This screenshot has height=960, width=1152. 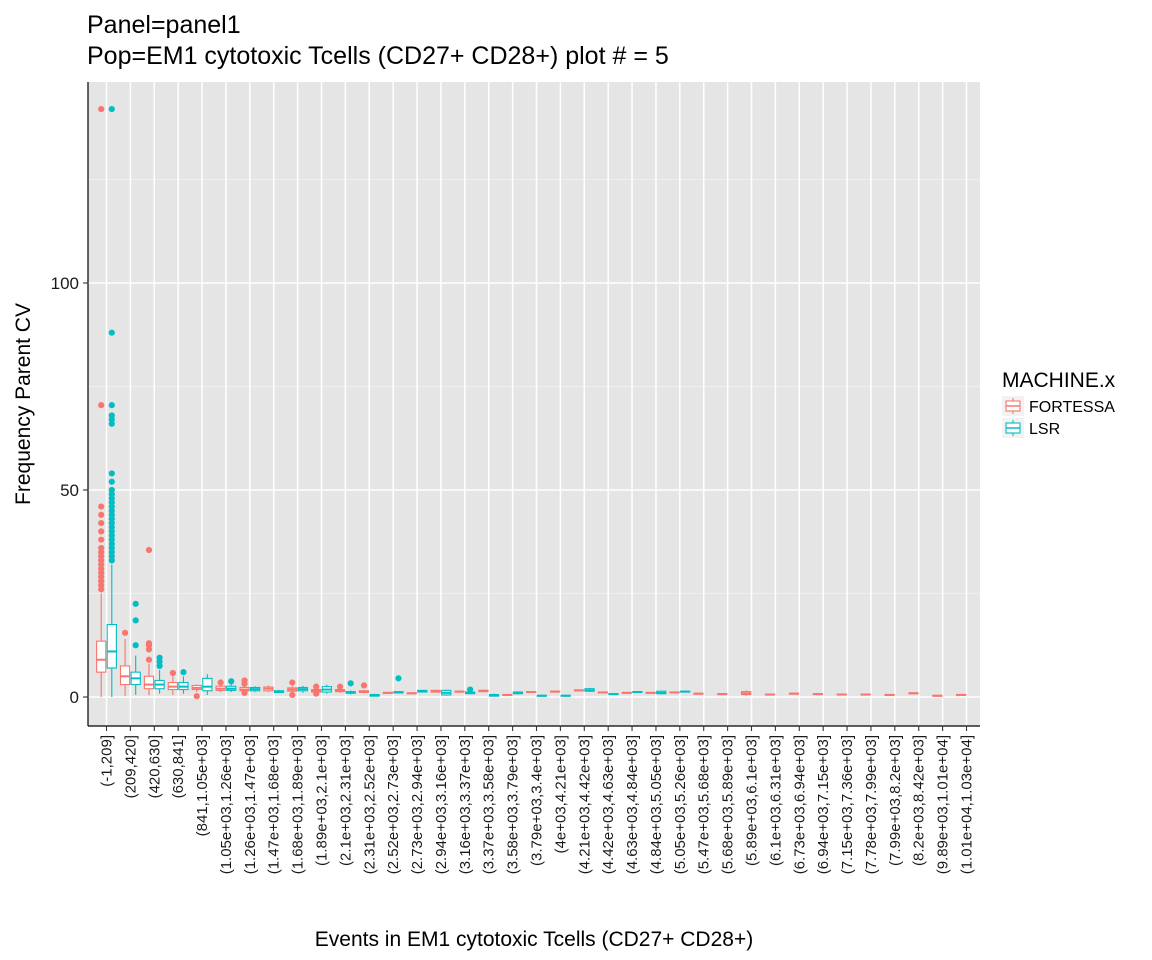 What do you see at coordinates (65, 283) in the screenshot?
I see `y-tick-label: 100` at bounding box center [65, 283].